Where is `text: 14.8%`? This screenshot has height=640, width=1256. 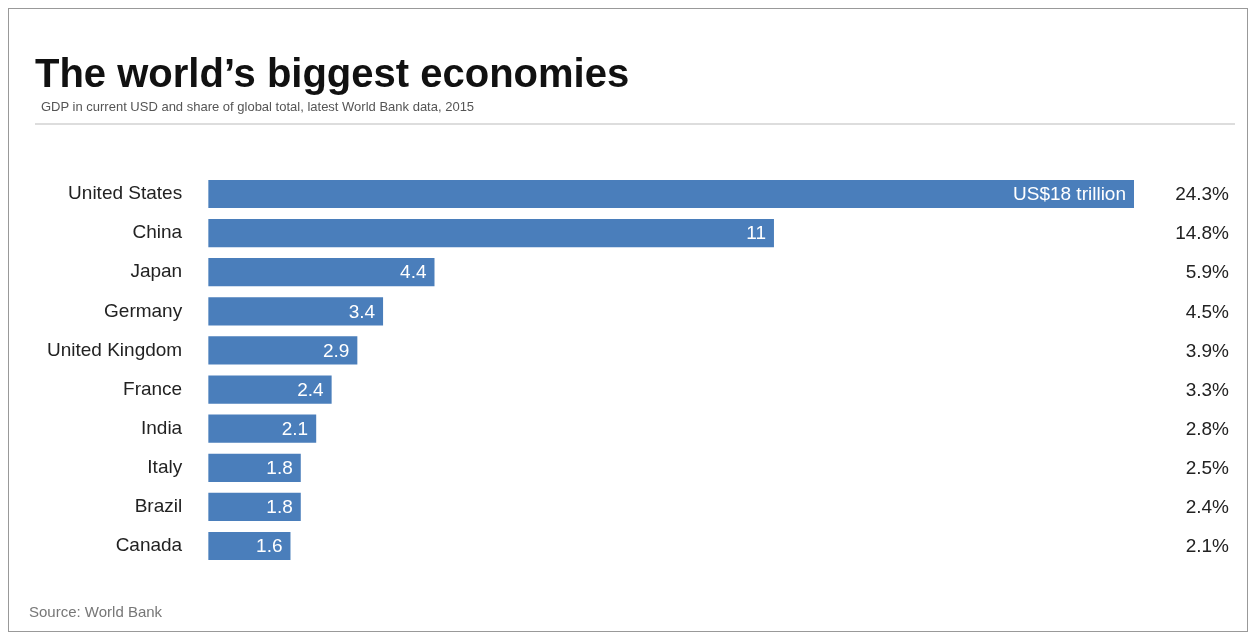
text: 14.8% is located at coordinates (1202, 233).